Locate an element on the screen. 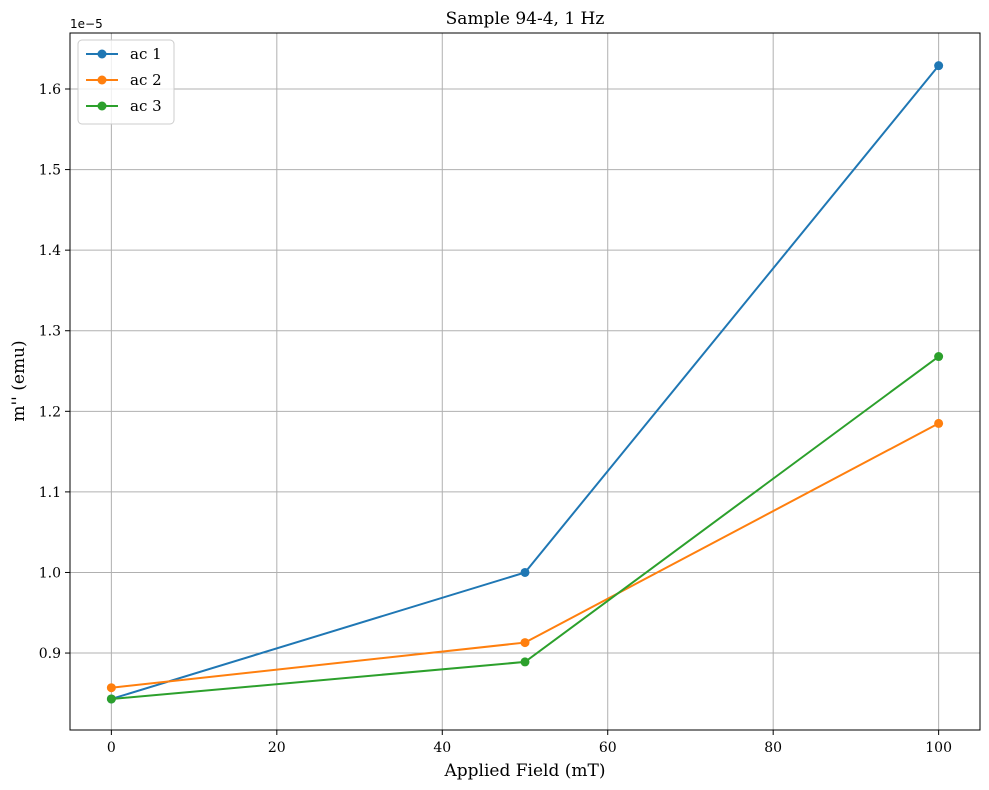 Image resolution: width=989 pixels, height=790 pixels. legend: ac 1 ac 2 ac 3 is located at coordinates (126, 82).